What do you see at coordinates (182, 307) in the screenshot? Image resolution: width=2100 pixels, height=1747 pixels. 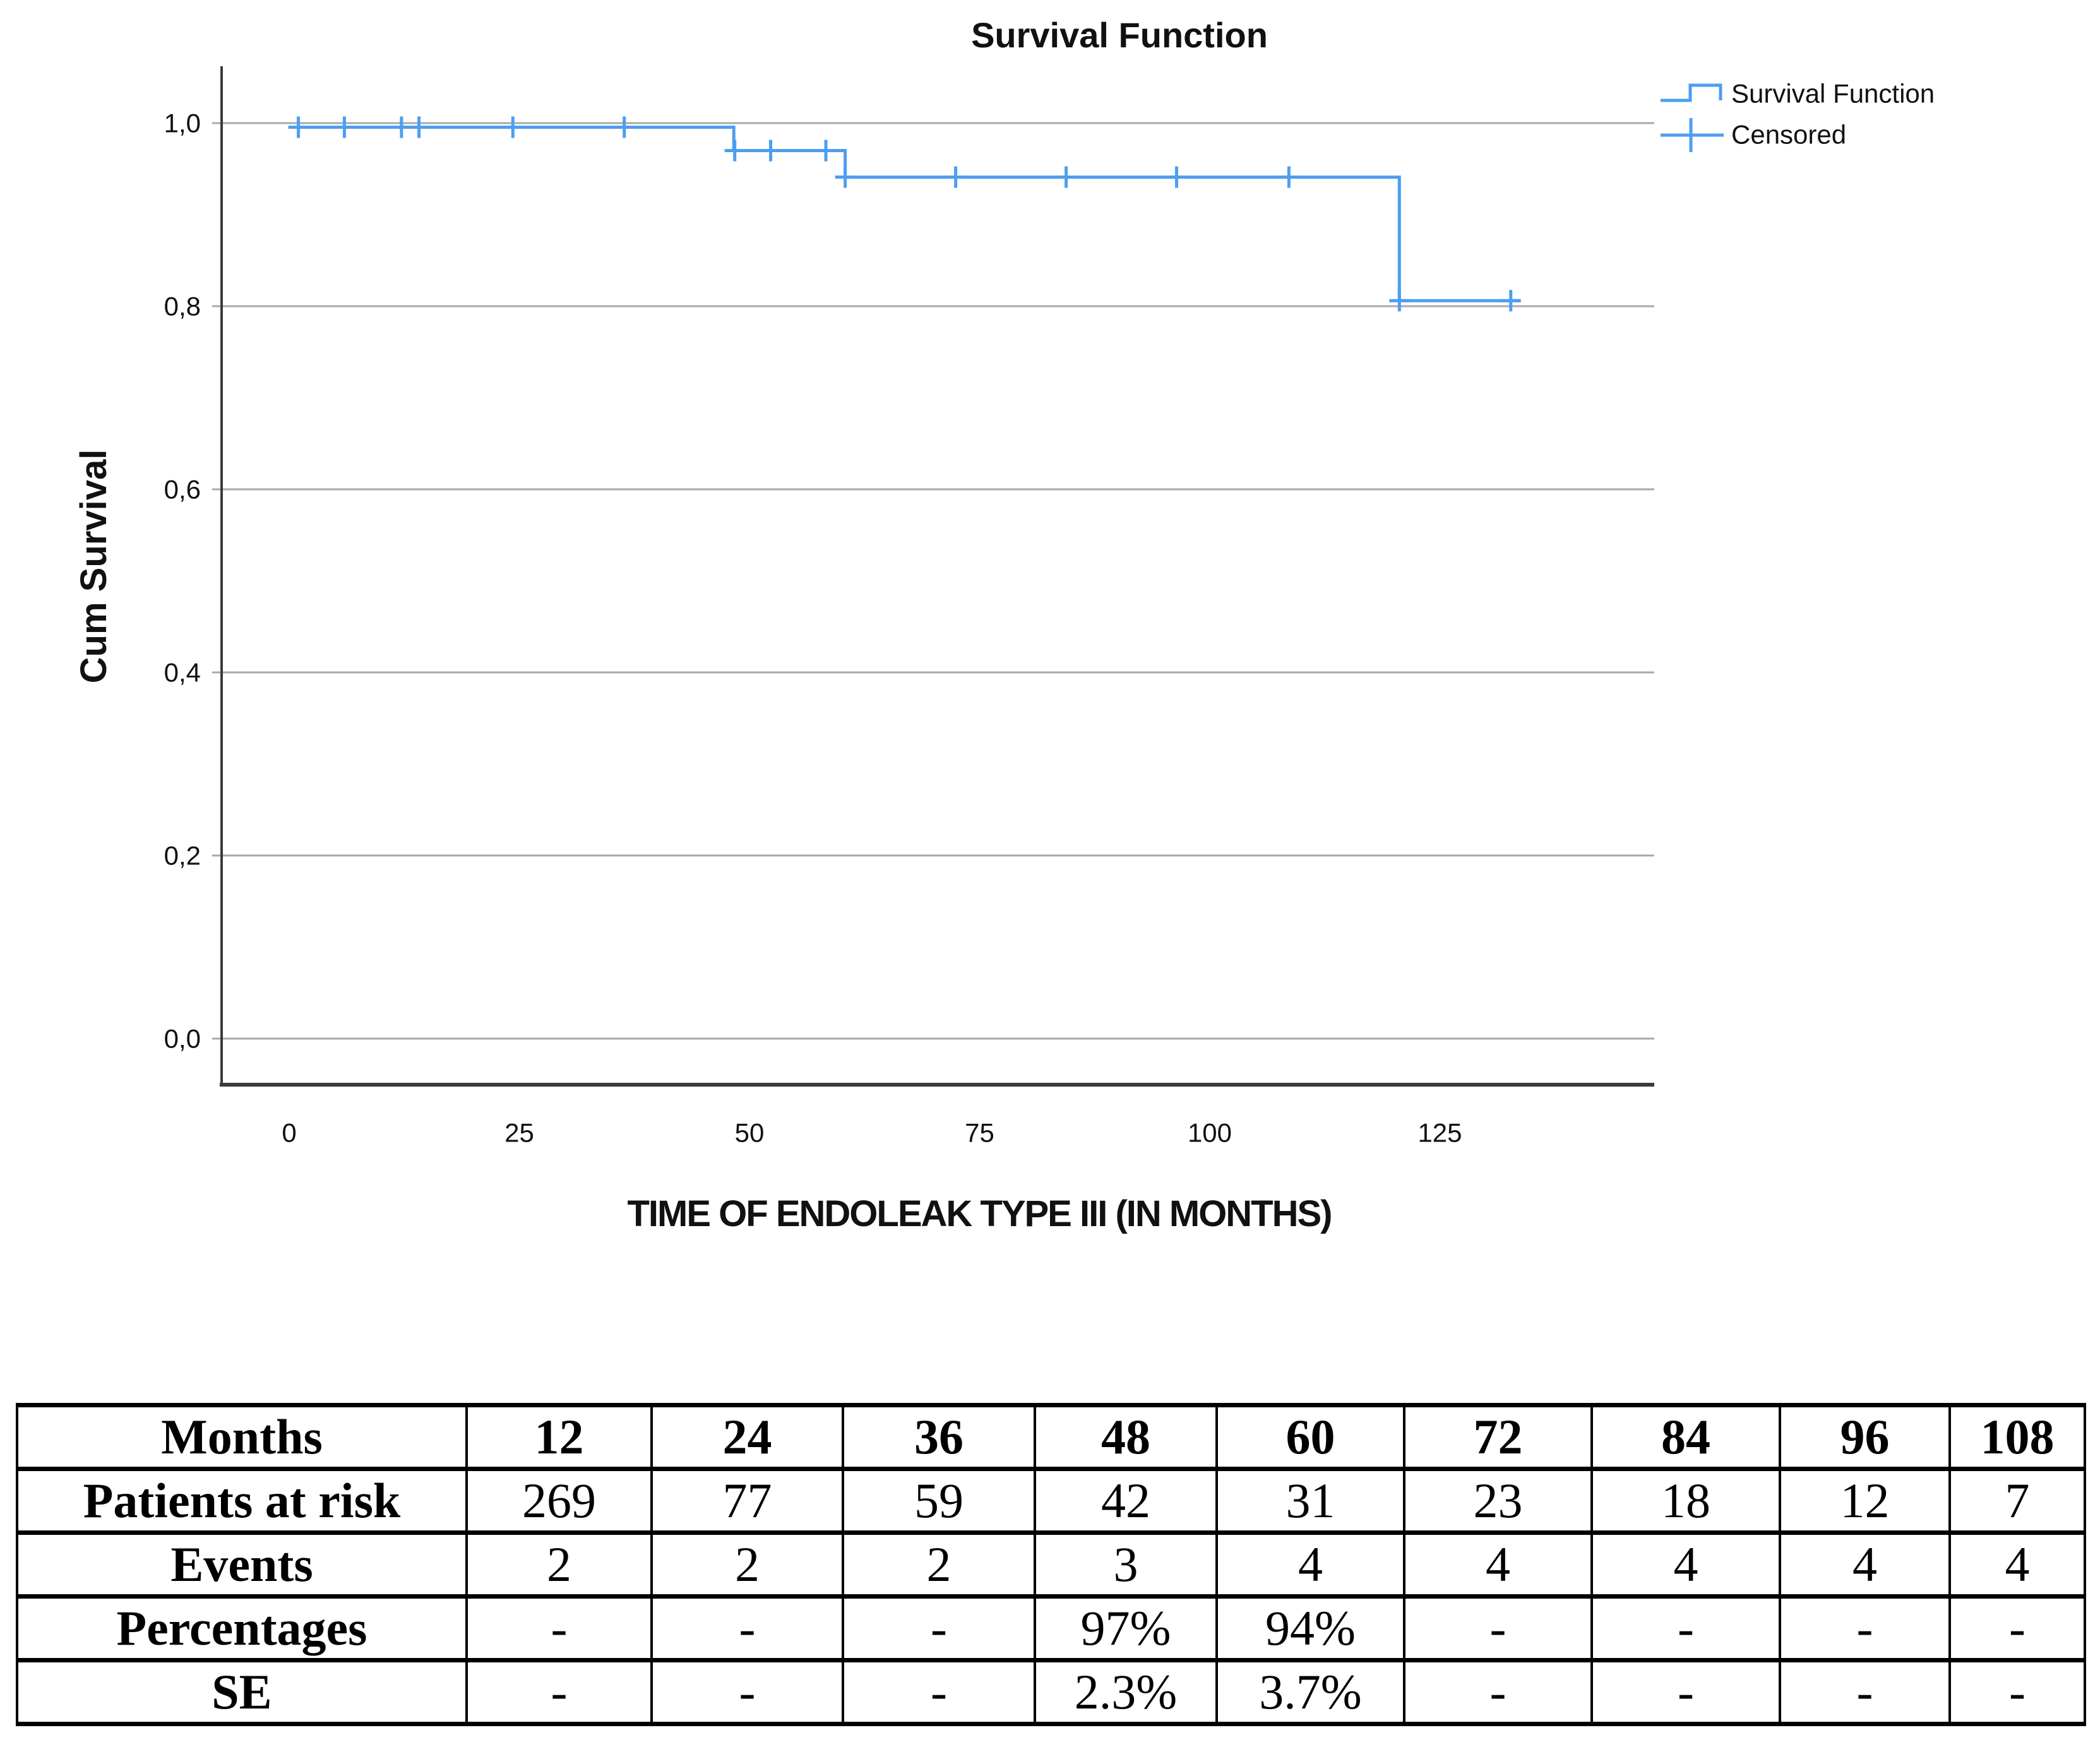 I see `y-tick-label: 0,8` at bounding box center [182, 307].